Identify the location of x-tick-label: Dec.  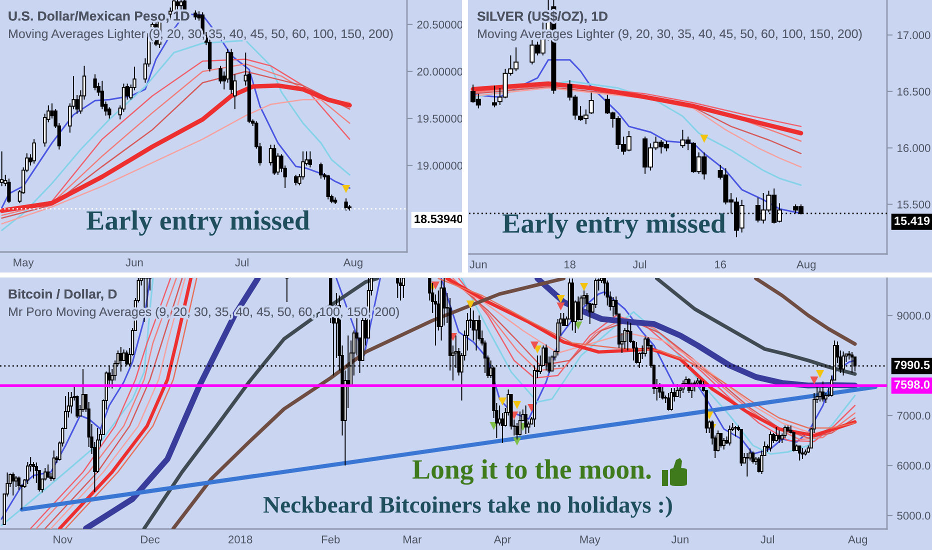
(150, 540).